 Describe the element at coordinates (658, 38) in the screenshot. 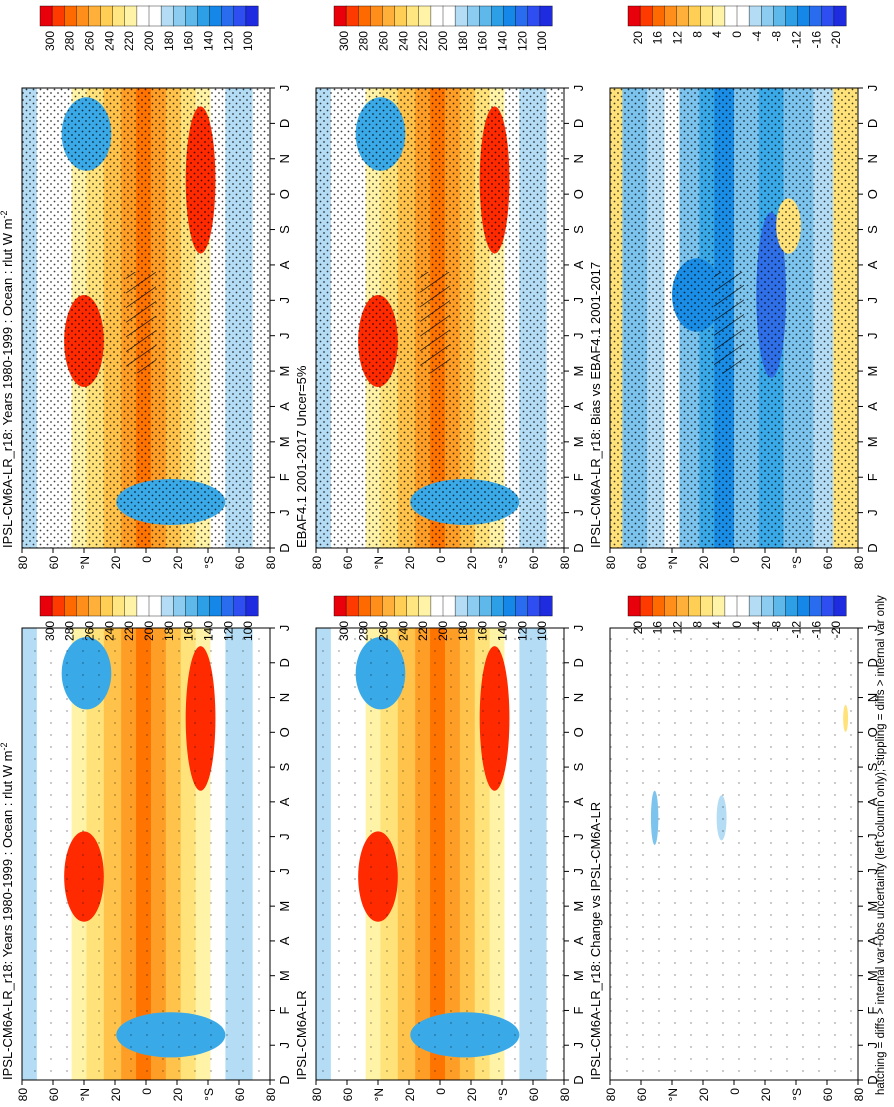

I see `colorbar-label: 16` at that location.